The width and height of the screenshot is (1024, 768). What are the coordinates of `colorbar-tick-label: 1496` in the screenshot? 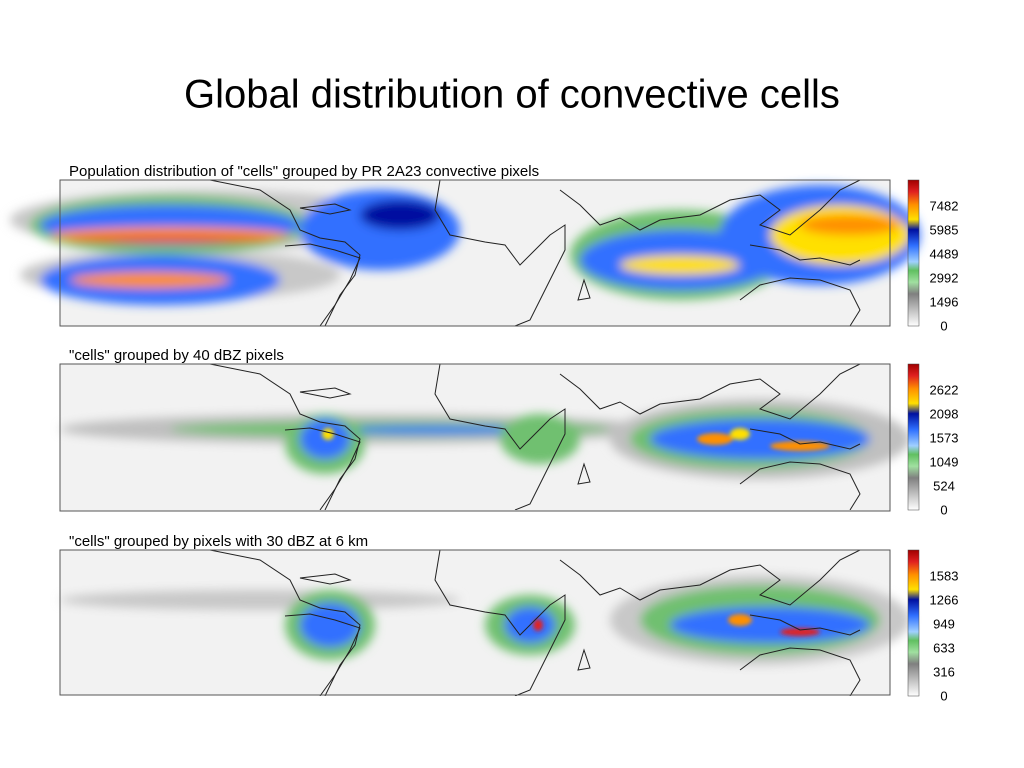 It's located at (944, 301).